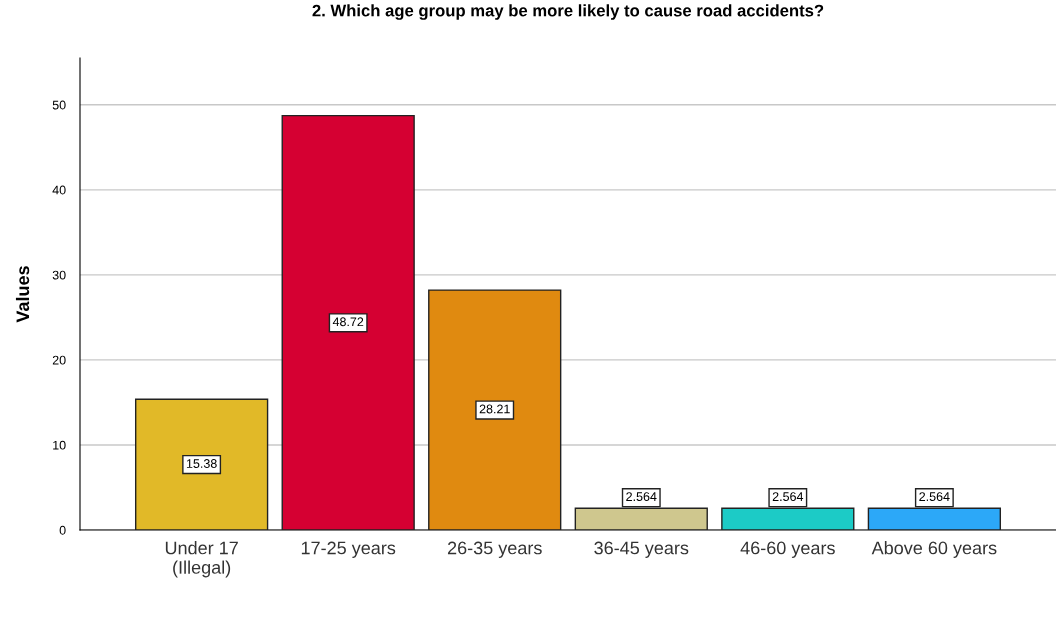 This screenshot has height=628, width=1056. Describe the element at coordinates (934, 549) in the screenshot. I see `x-tick-label: Above 60 years` at that location.